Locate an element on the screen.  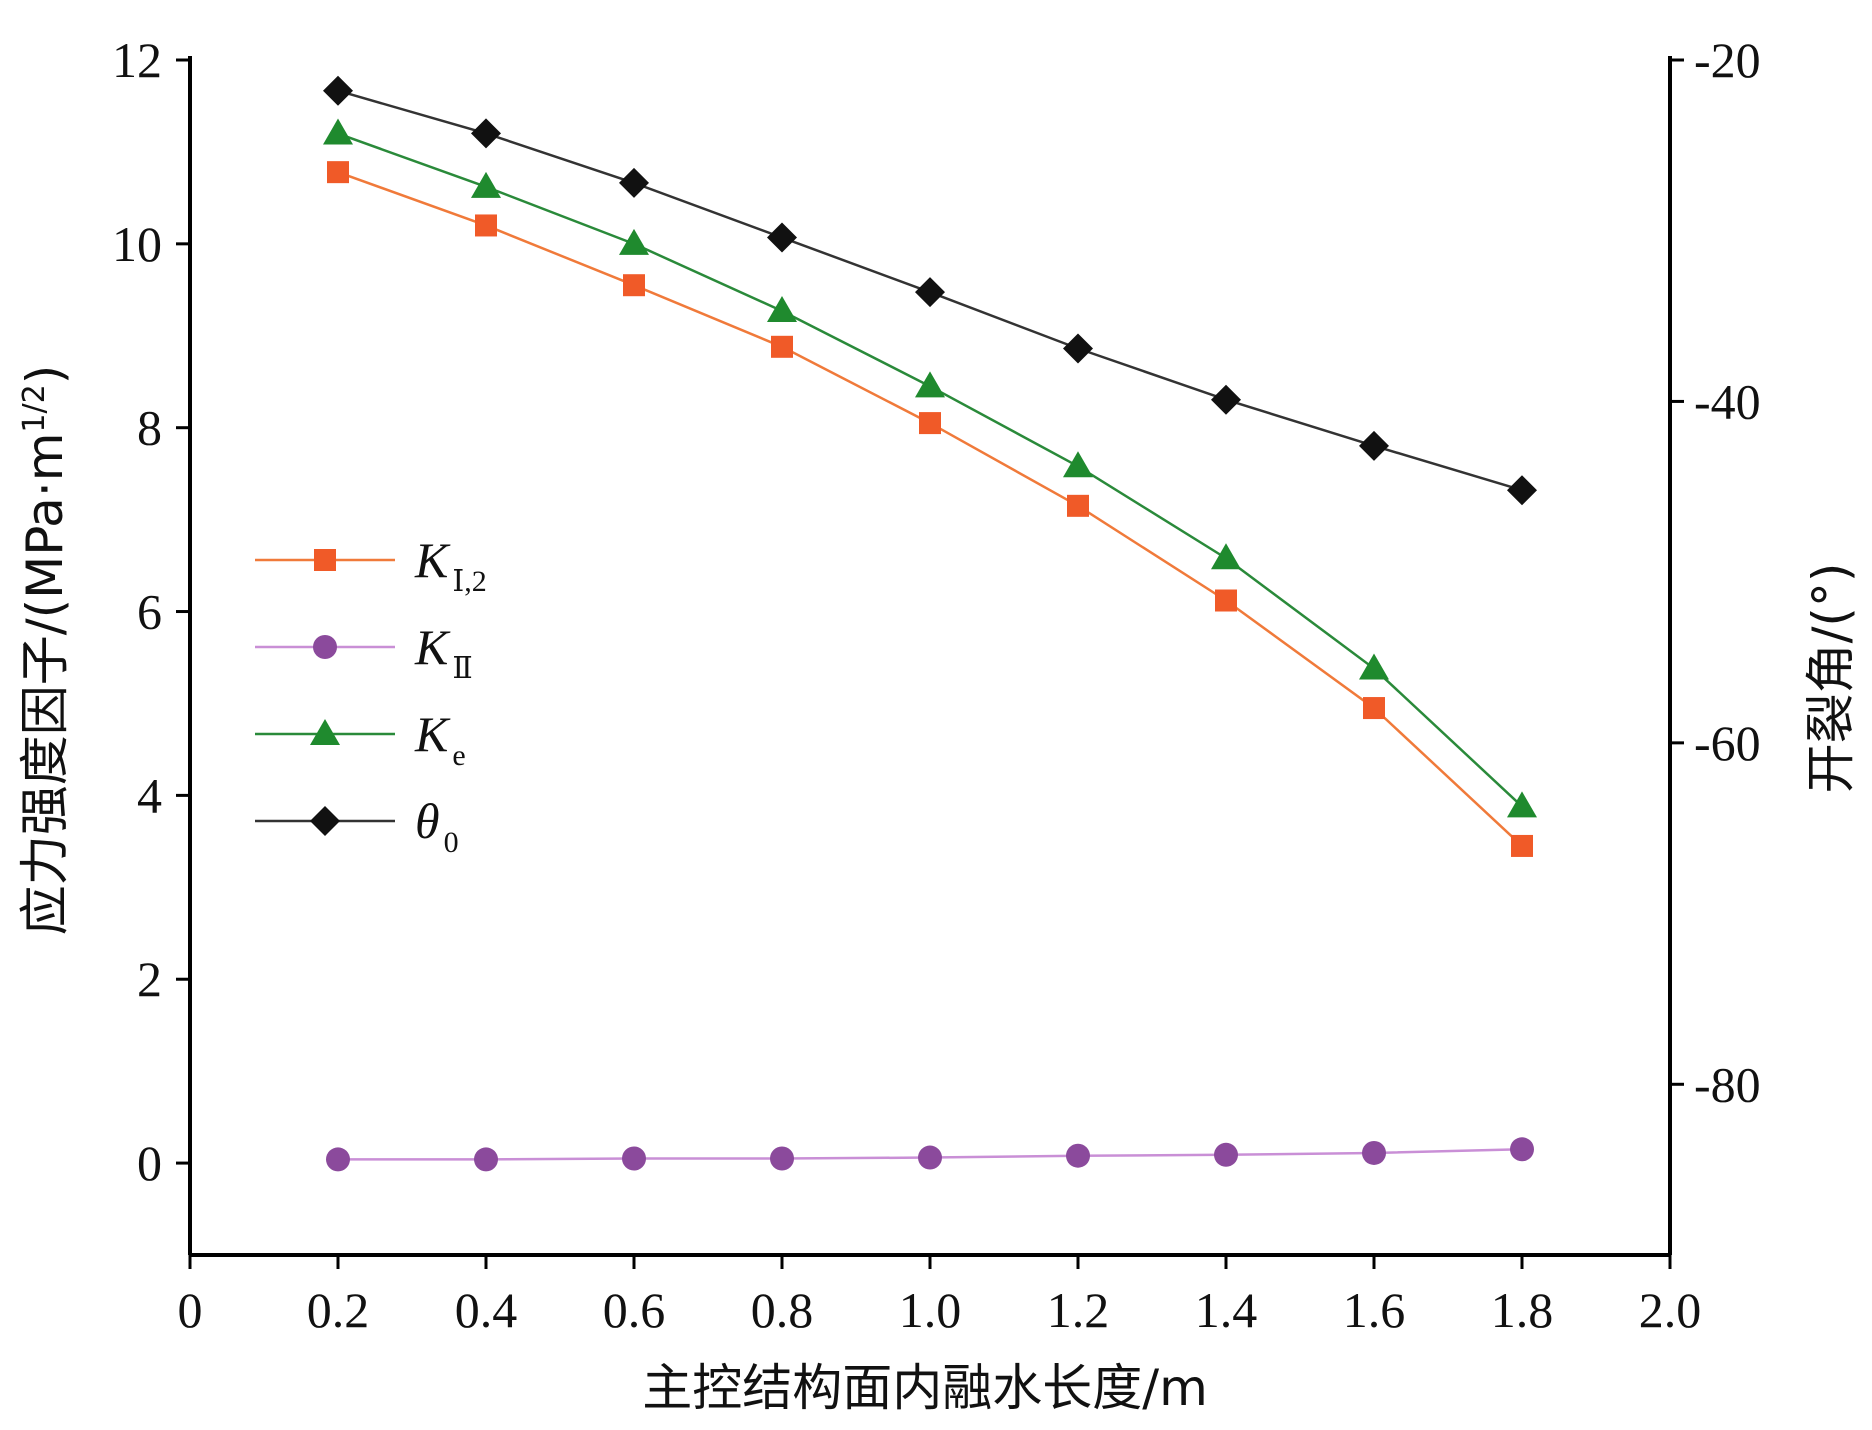
x-tick-label: 1.8 is located at coordinates (1522, 1310).